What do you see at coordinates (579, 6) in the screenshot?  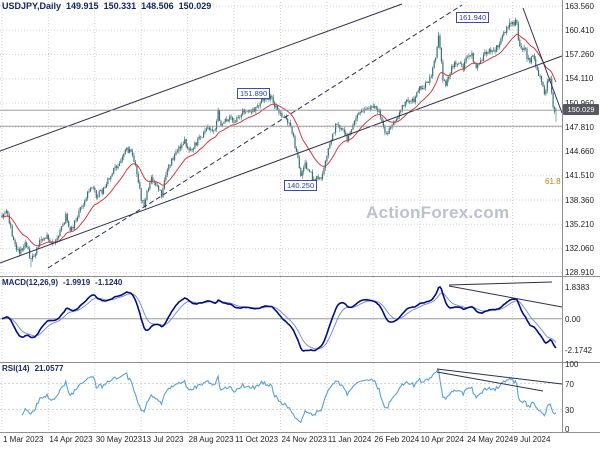 I see `y-axis-label: 163.560` at bounding box center [579, 6].